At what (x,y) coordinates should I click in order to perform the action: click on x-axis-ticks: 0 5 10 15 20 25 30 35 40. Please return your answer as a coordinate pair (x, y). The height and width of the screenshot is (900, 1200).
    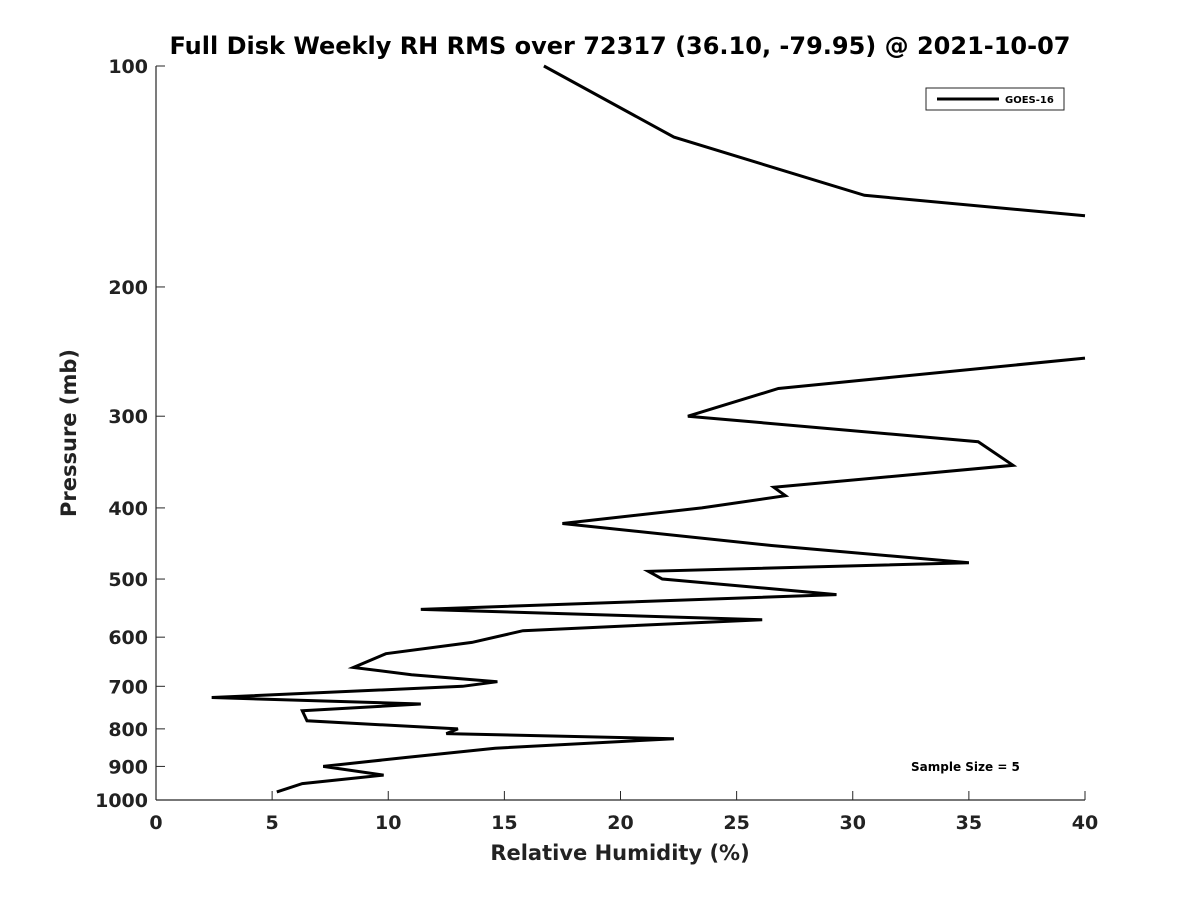
    Looking at the image, I should click on (623, 812).